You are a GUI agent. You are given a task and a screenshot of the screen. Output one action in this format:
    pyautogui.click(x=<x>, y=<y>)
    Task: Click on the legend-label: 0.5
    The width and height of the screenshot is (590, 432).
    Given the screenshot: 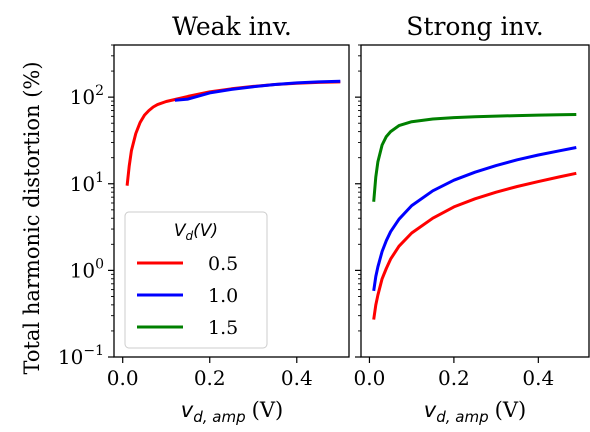 What is the action you would take?
    pyautogui.click(x=223, y=264)
    